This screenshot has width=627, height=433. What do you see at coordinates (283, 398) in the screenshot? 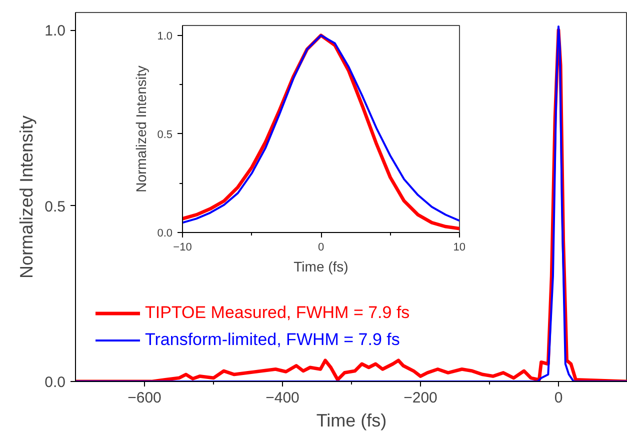
I see `x-tick-label: −400` at bounding box center [283, 398].